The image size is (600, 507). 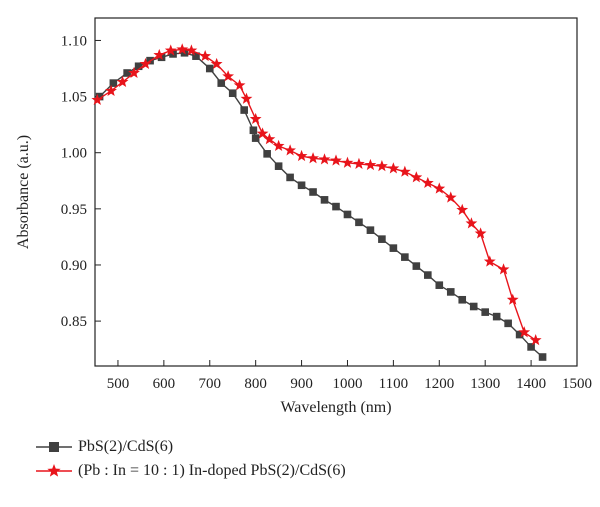 I want to click on x-tick-label: 1000, so click(x=347, y=384).